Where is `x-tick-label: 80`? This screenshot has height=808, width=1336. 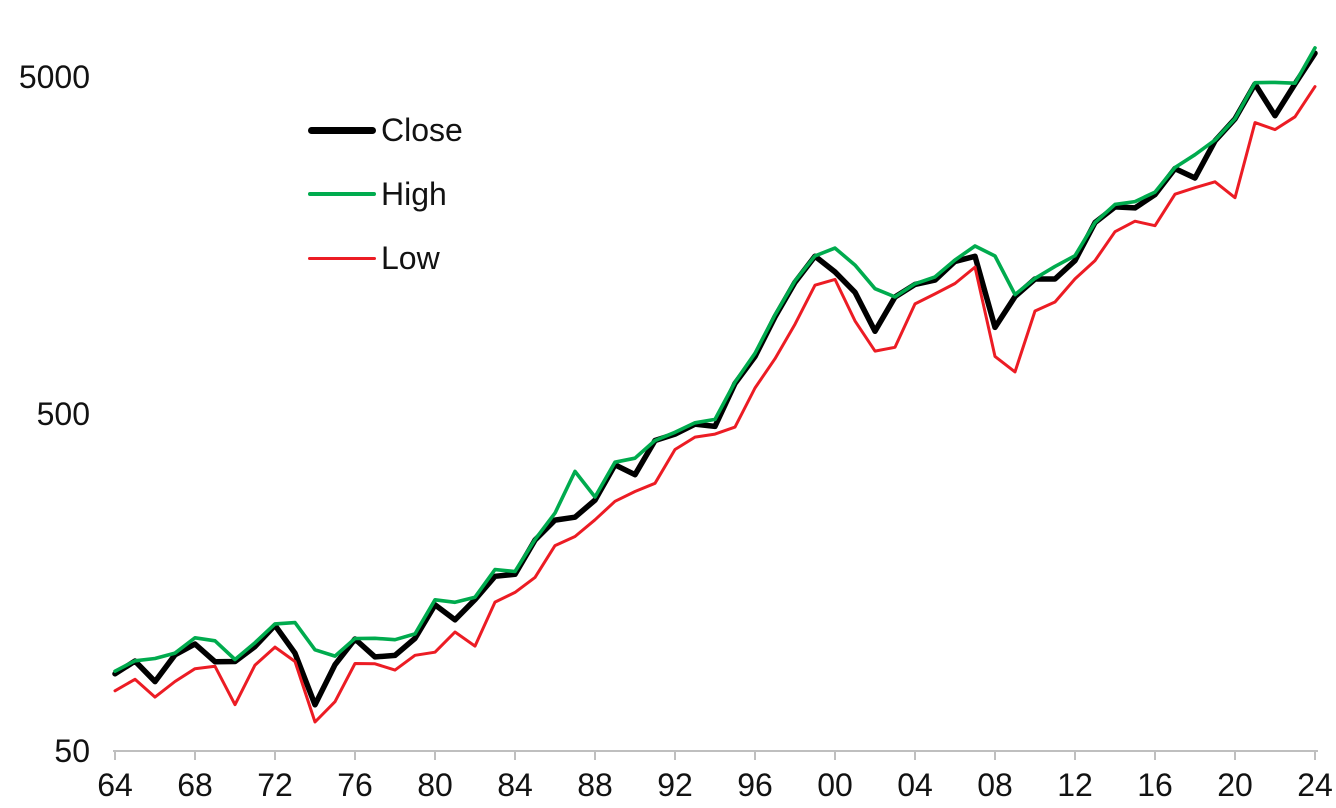
x-tick-label: 80 is located at coordinates (435, 785).